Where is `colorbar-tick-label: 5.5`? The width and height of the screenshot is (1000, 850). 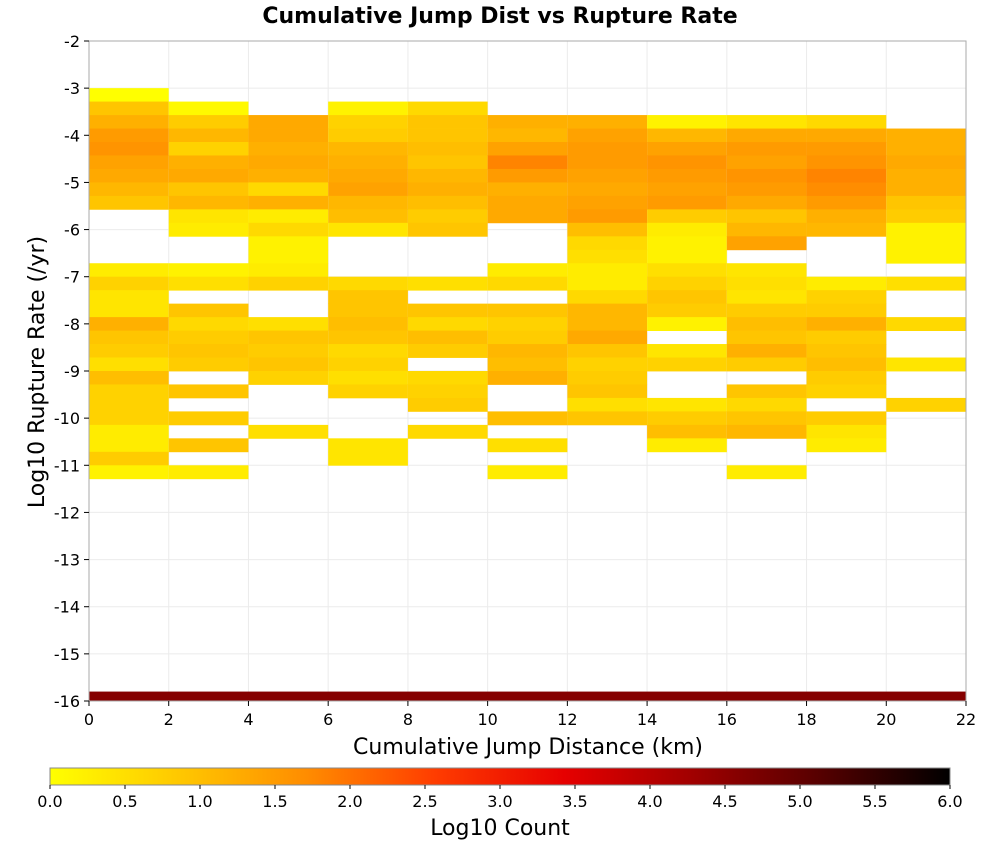 colorbar-tick-label: 5.5 is located at coordinates (874, 801).